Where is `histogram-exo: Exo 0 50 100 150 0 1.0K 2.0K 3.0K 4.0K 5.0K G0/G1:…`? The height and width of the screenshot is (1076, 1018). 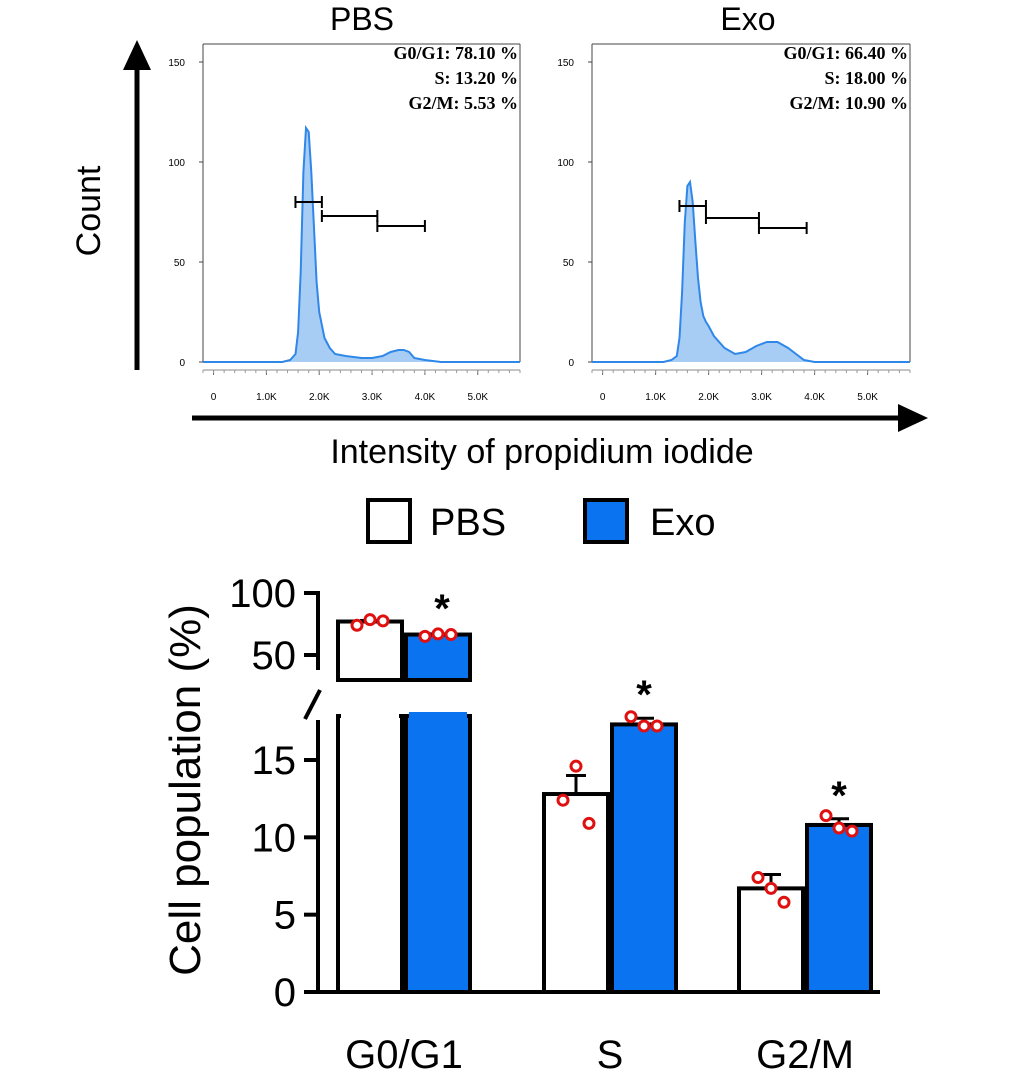 histogram-exo: Exo 0 50 100 150 0 1.0K 2.0K 3.0K 4.0K 5.0K G0/G1:… is located at coordinates (734, 202).